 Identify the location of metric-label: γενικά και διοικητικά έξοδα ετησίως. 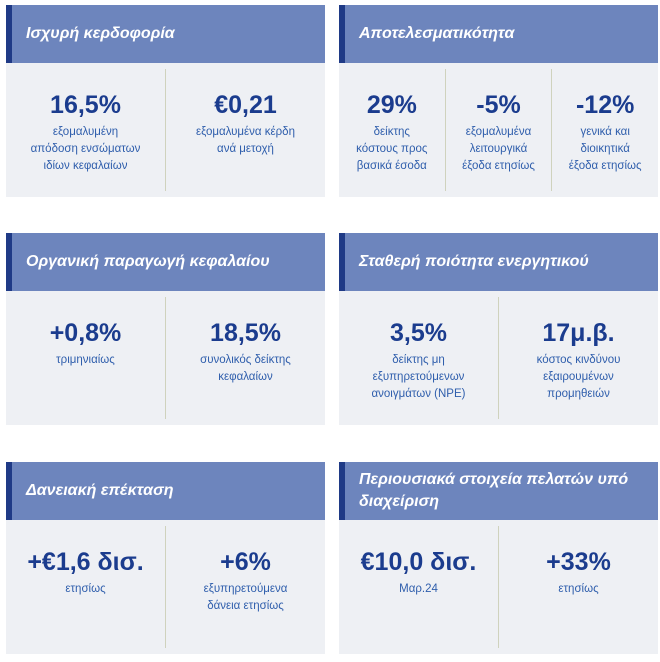
(605, 149).